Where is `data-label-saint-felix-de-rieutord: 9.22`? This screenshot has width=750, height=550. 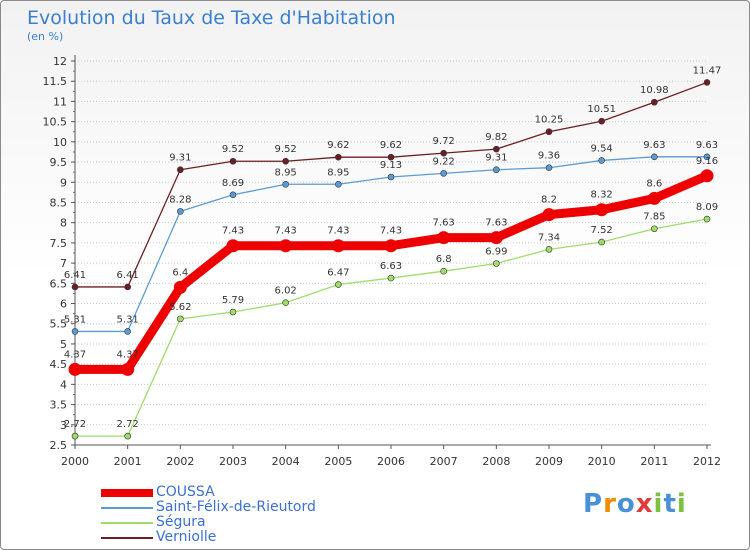
data-label-saint-felix-de-rieutord: 9.22 is located at coordinates (444, 161).